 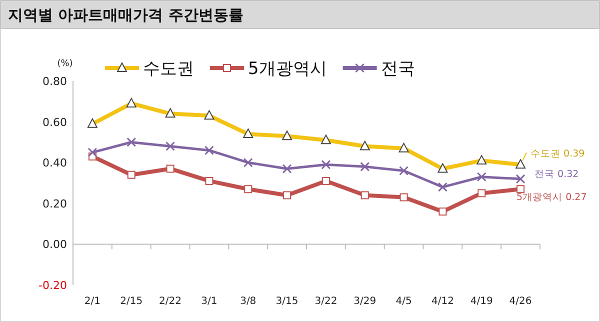 What do you see at coordinates (481, 301) in the screenshot?
I see `x-tick-label: 4/19` at bounding box center [481, 301].